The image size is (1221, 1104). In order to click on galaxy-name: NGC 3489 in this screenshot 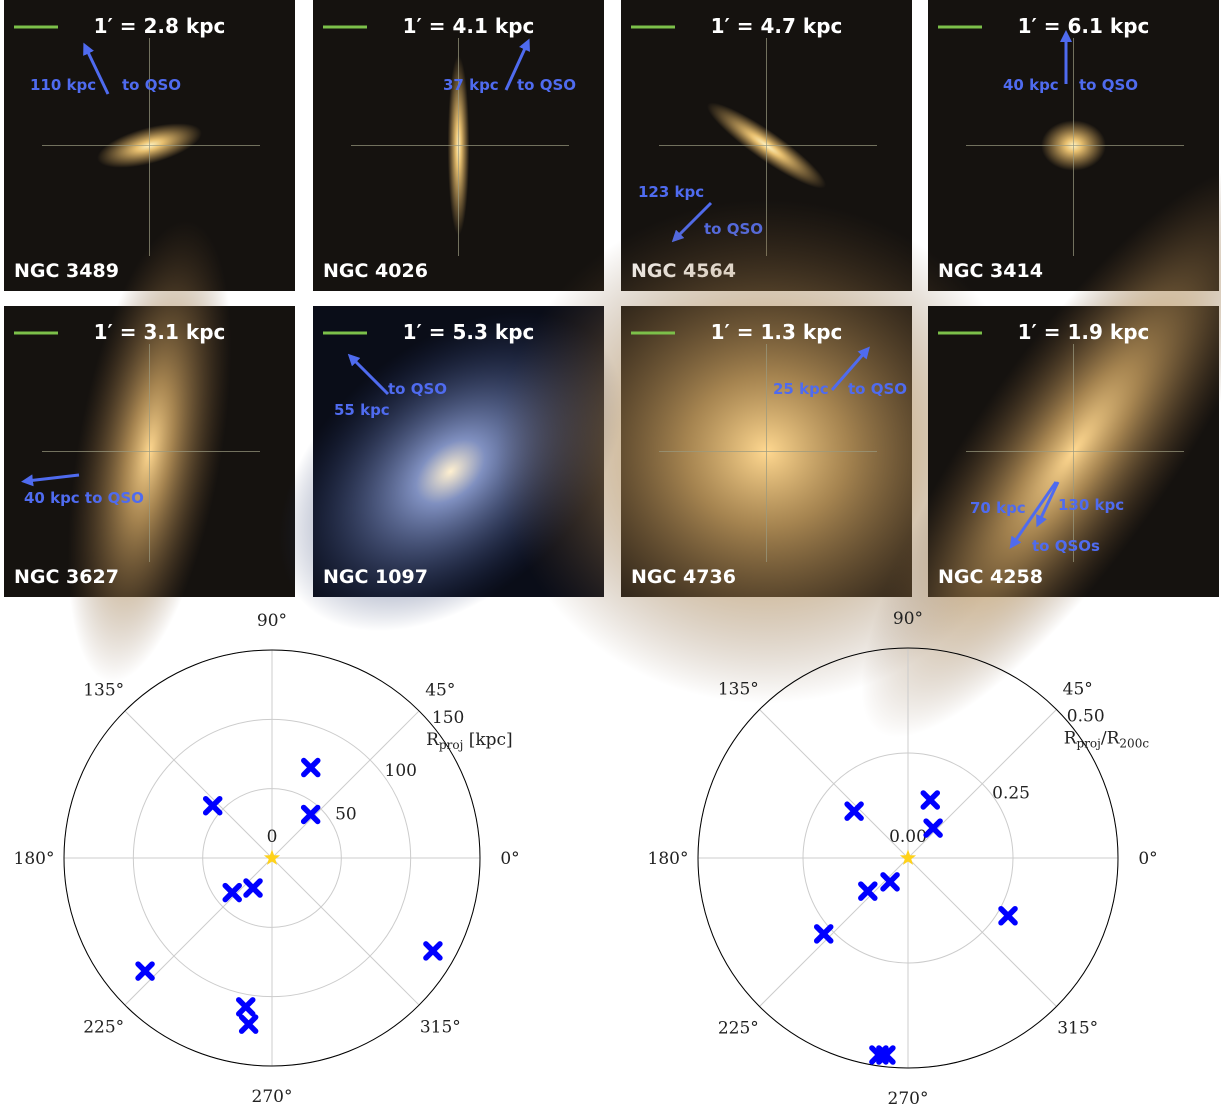, I will do `click(66, 271)`.